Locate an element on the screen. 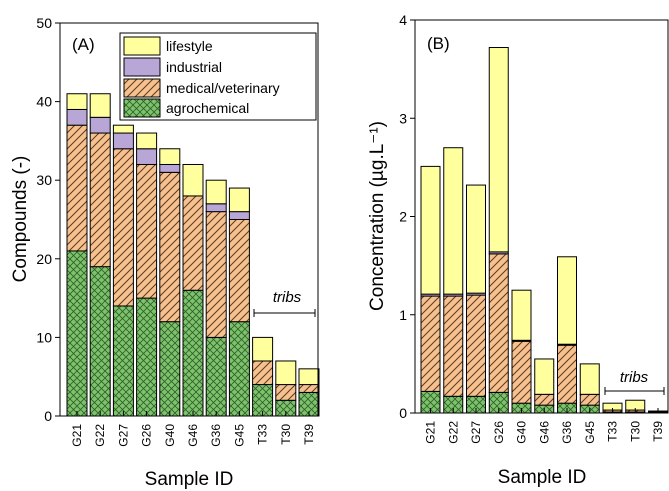 The image size is (669, 491). panel-b-bar-g26-lifestyle is located at coordinates (498, 150).